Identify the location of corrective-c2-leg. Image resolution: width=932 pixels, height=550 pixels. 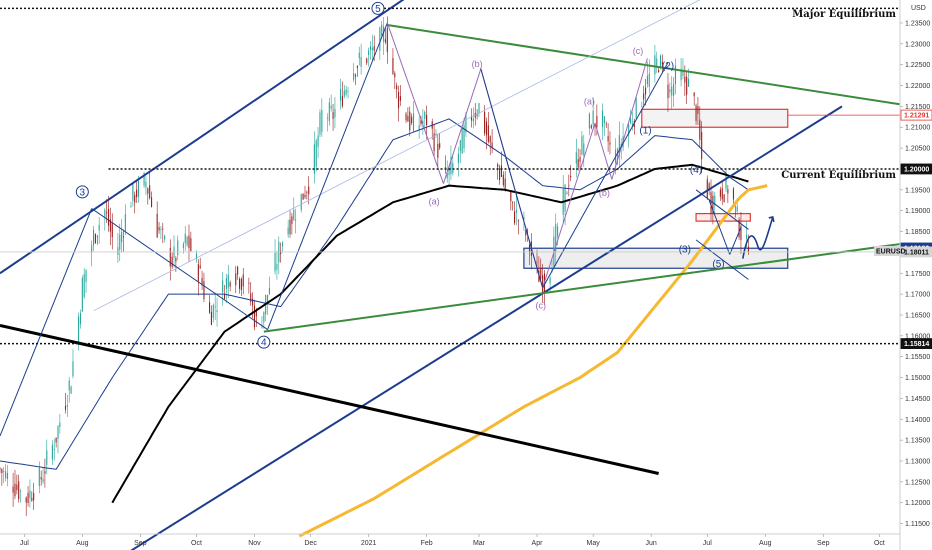
(629, 119).